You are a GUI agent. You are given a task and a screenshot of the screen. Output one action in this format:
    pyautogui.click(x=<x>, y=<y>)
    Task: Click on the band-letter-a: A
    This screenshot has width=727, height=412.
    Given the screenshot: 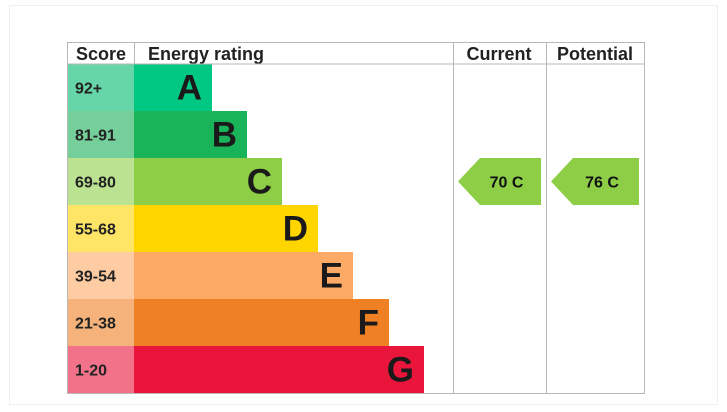 What is the action you would take?
    pyautogui.click(x=189, y=88)
    